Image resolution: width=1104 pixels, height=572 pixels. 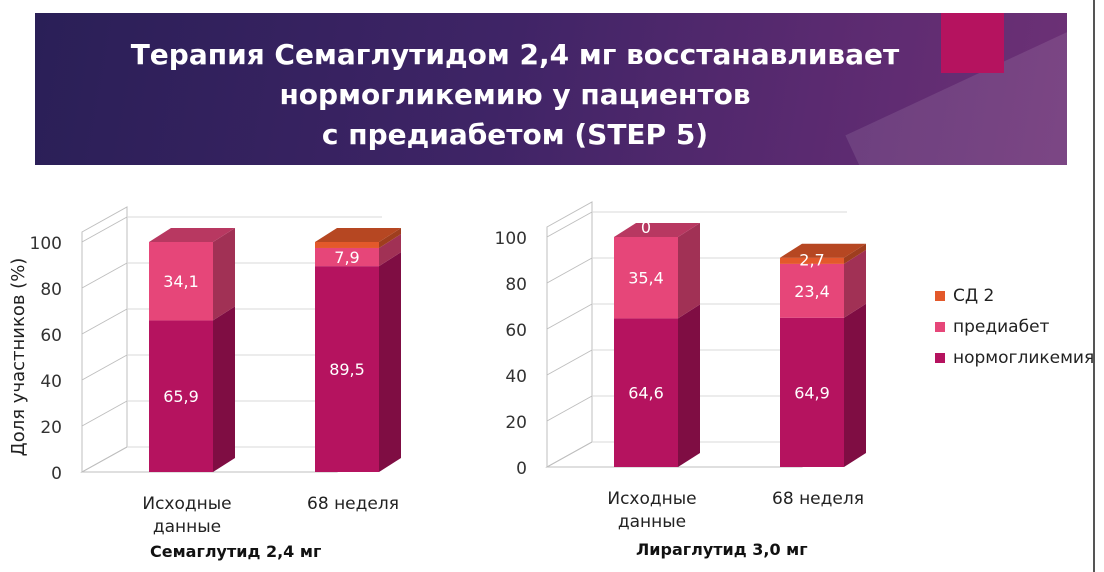 I want to click on data-label: 0, so click(x=646, y=227).